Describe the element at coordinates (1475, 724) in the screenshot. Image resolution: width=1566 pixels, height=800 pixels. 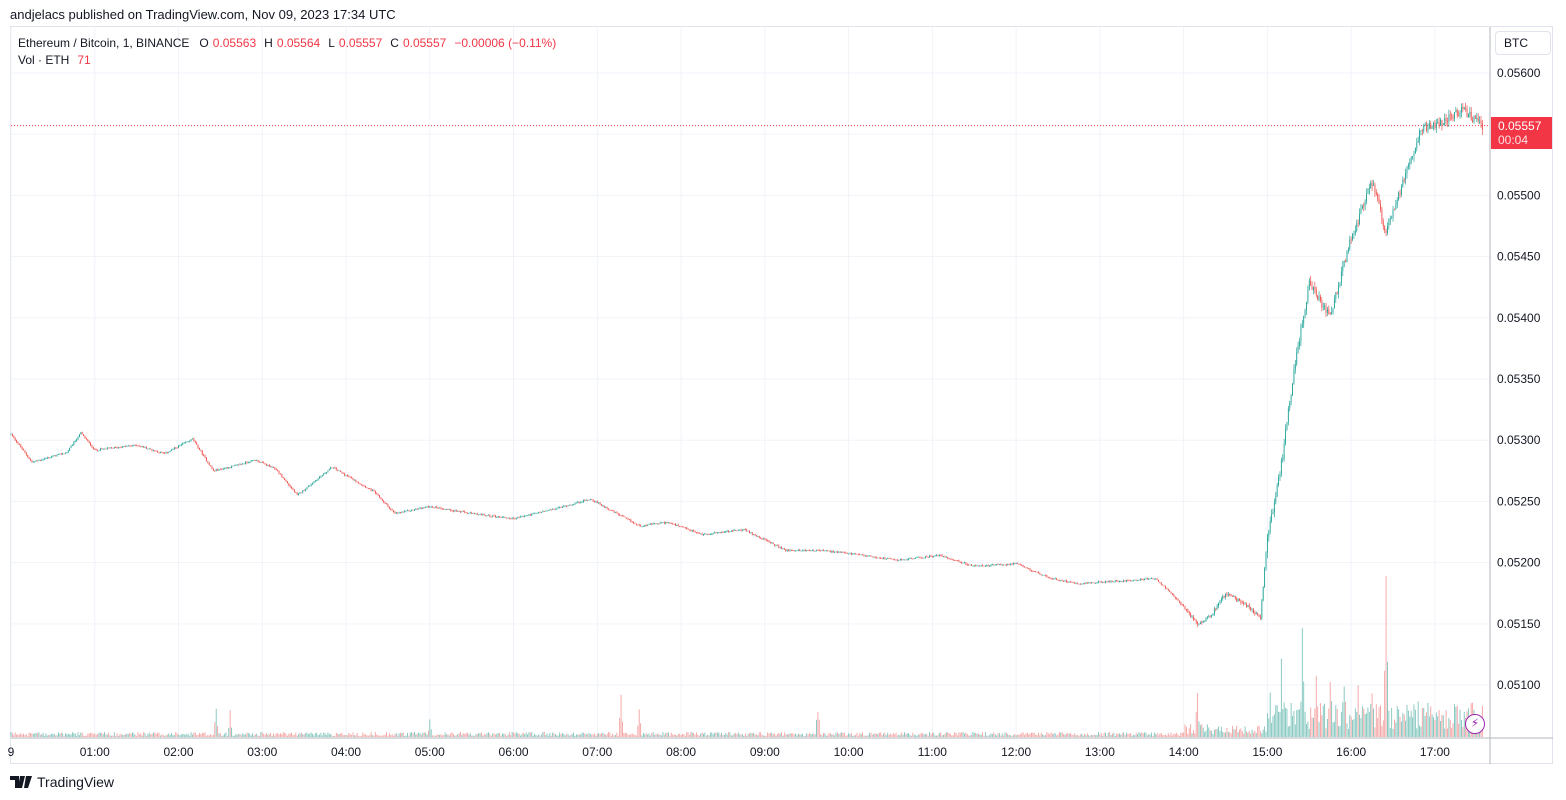
I see `lightning-icon: ⚡` at that location.